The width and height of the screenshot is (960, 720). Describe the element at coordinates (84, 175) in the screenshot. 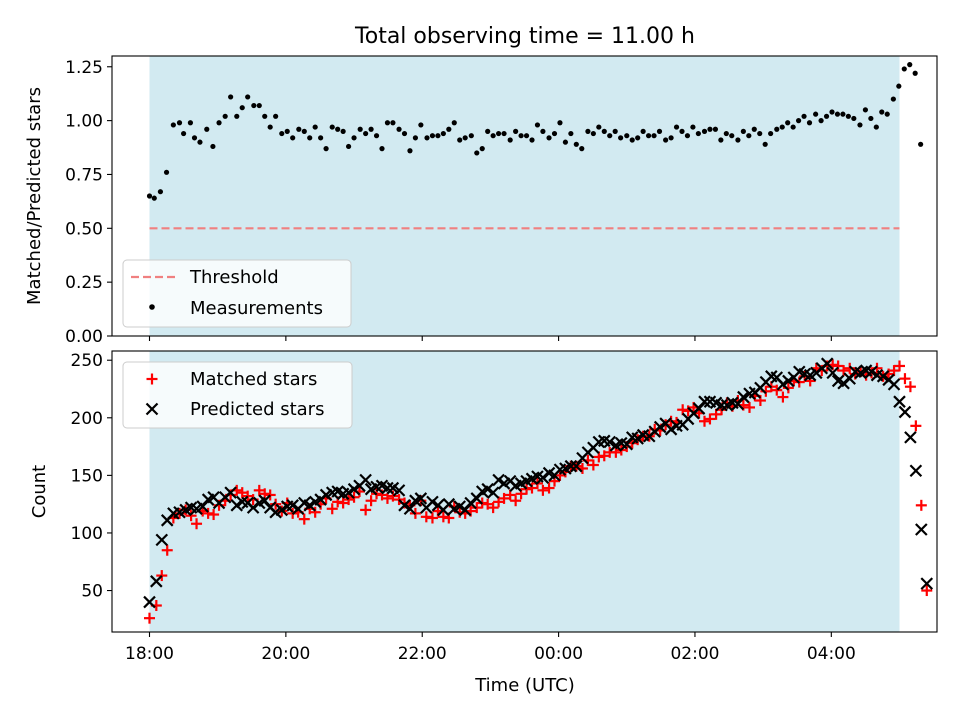

I see `top-y-tick-label: 0.75` at that location.